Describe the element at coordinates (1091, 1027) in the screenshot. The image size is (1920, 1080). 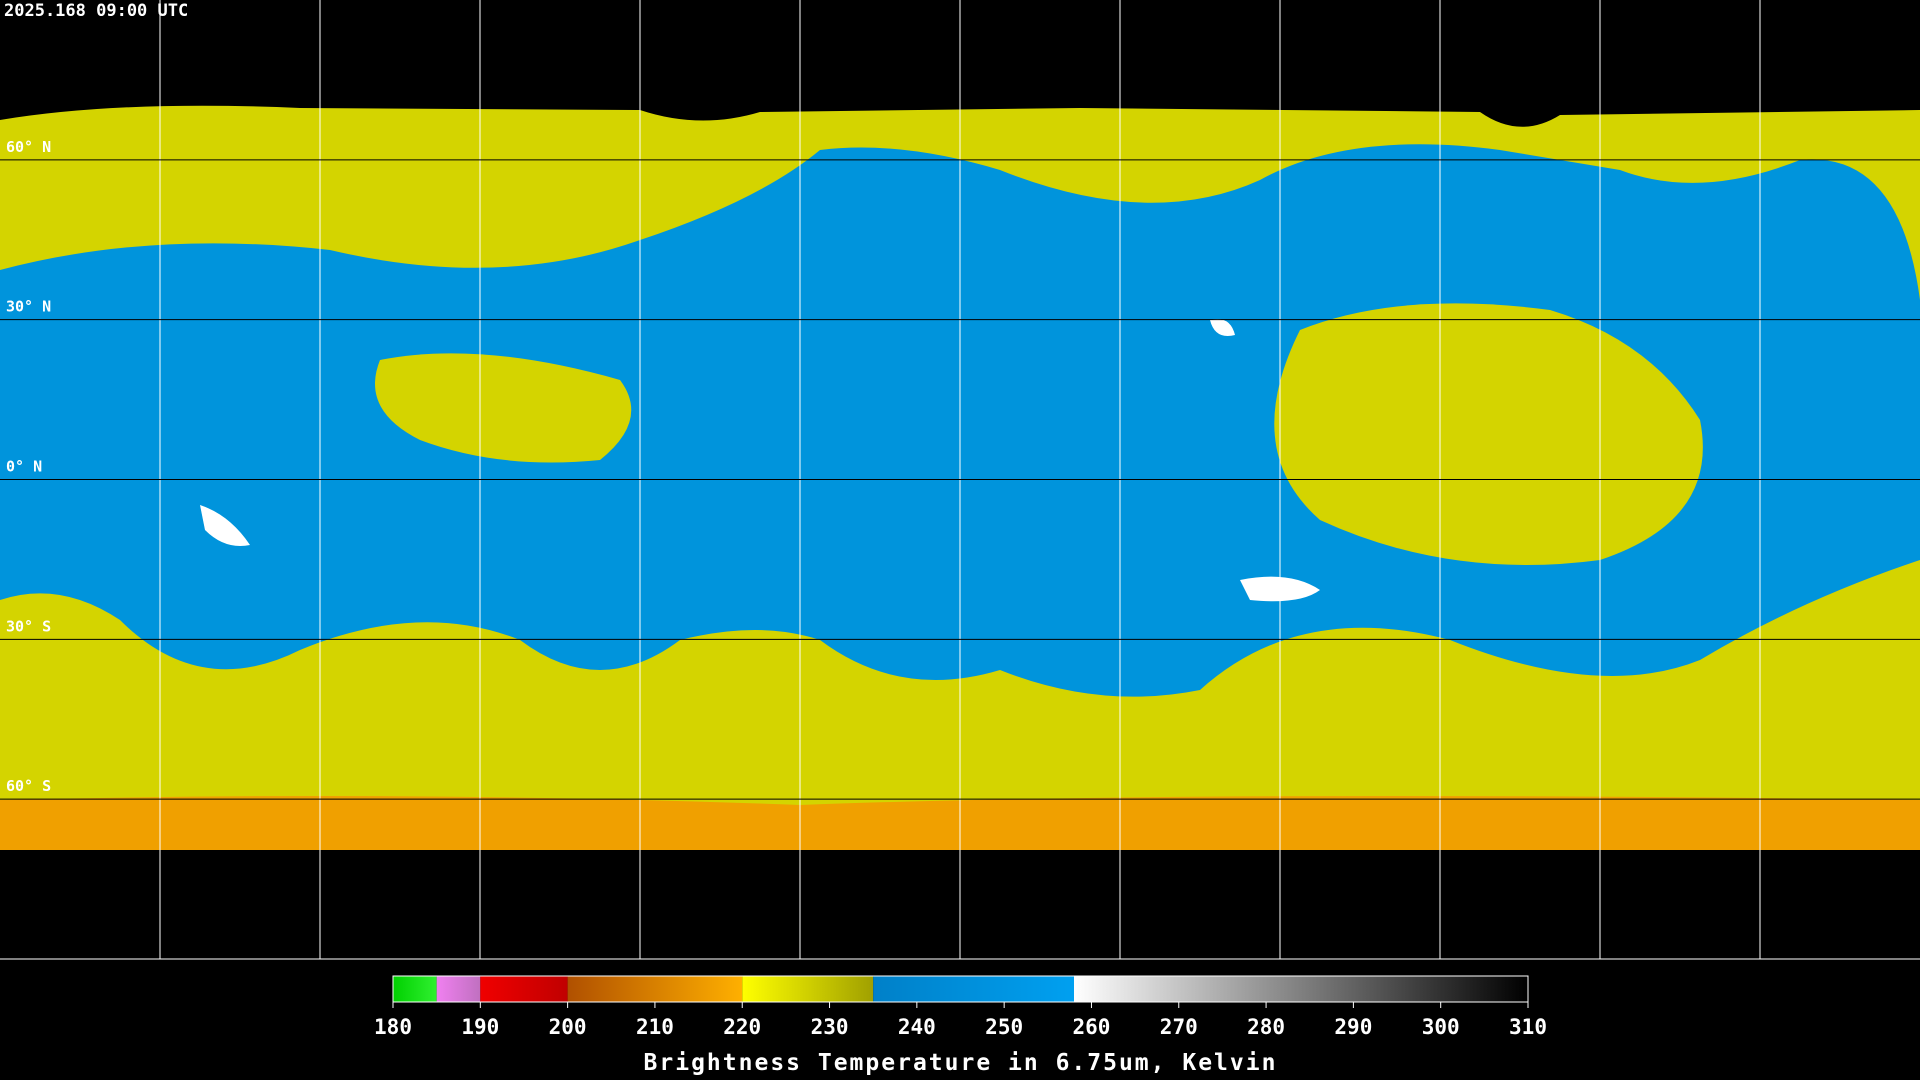
I see `colorbar-tick-label: 260` at that location.